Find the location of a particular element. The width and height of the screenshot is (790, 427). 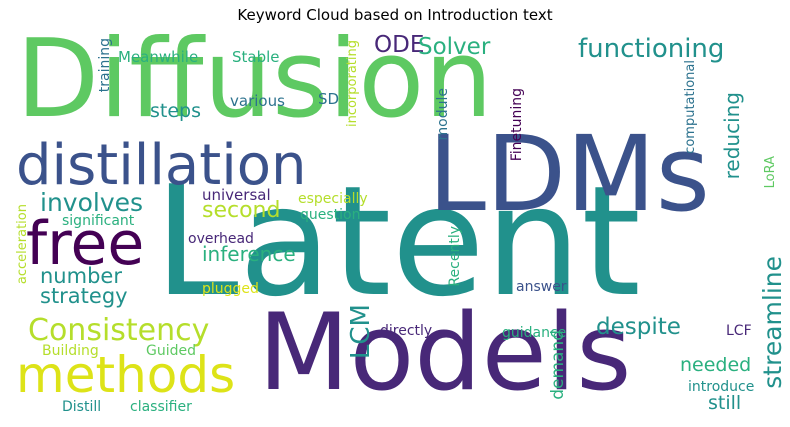

word-strategy: strategy is located at coordinates (84, 296).